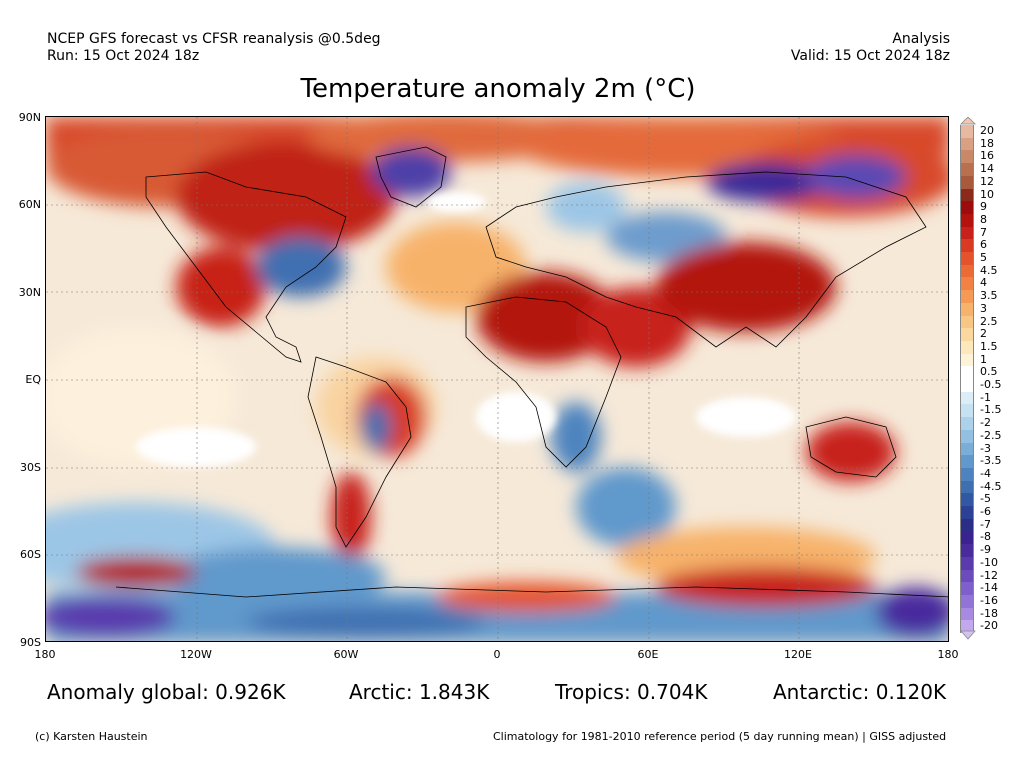 This screenshot has height=768, width=1024. Describe the element at coordinates (983, 334) in the screenshot. I see `colorbar-tick-label: 2` at that location.